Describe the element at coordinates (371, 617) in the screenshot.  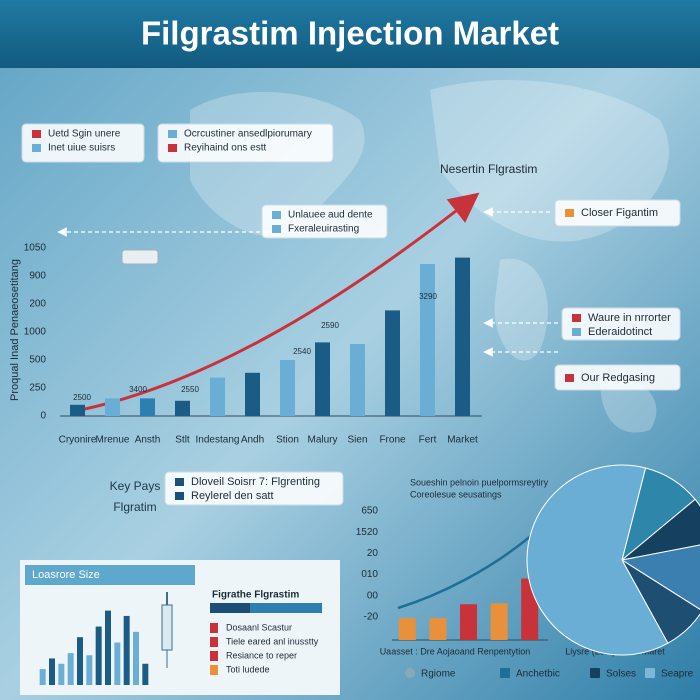
I see `y-tick-label: -20` at that location.